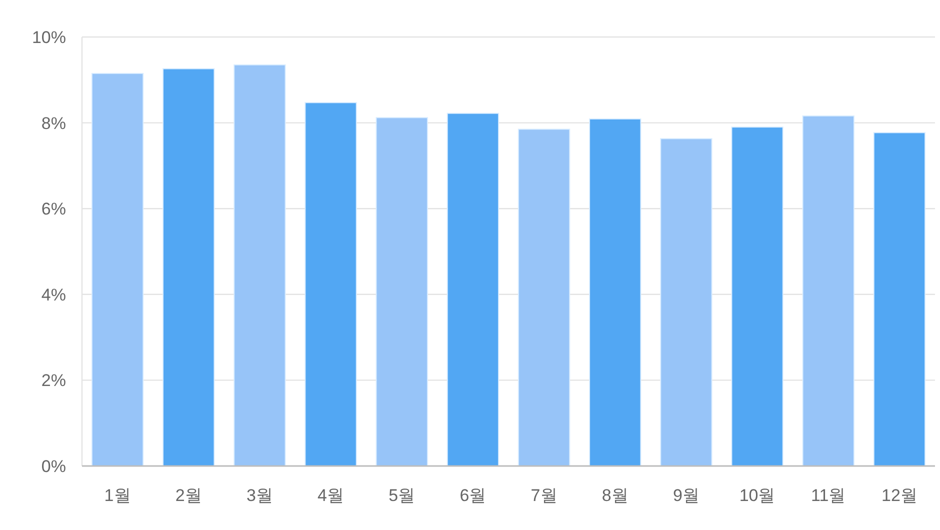 This screenshot has height=530, width=940. Describe the element at coordinates (615, 495) in the screenshot. I see `x-tick-label: 8월` at that location.